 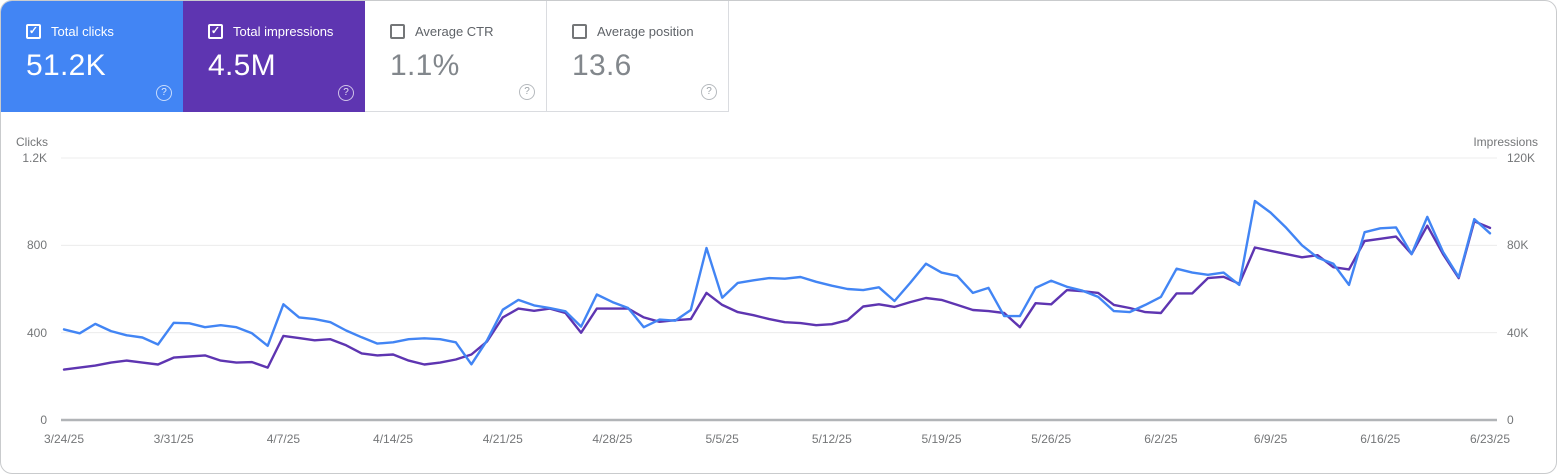 I want to click on x-axis-label: 6/2/25, so click(x=1161, y=439).